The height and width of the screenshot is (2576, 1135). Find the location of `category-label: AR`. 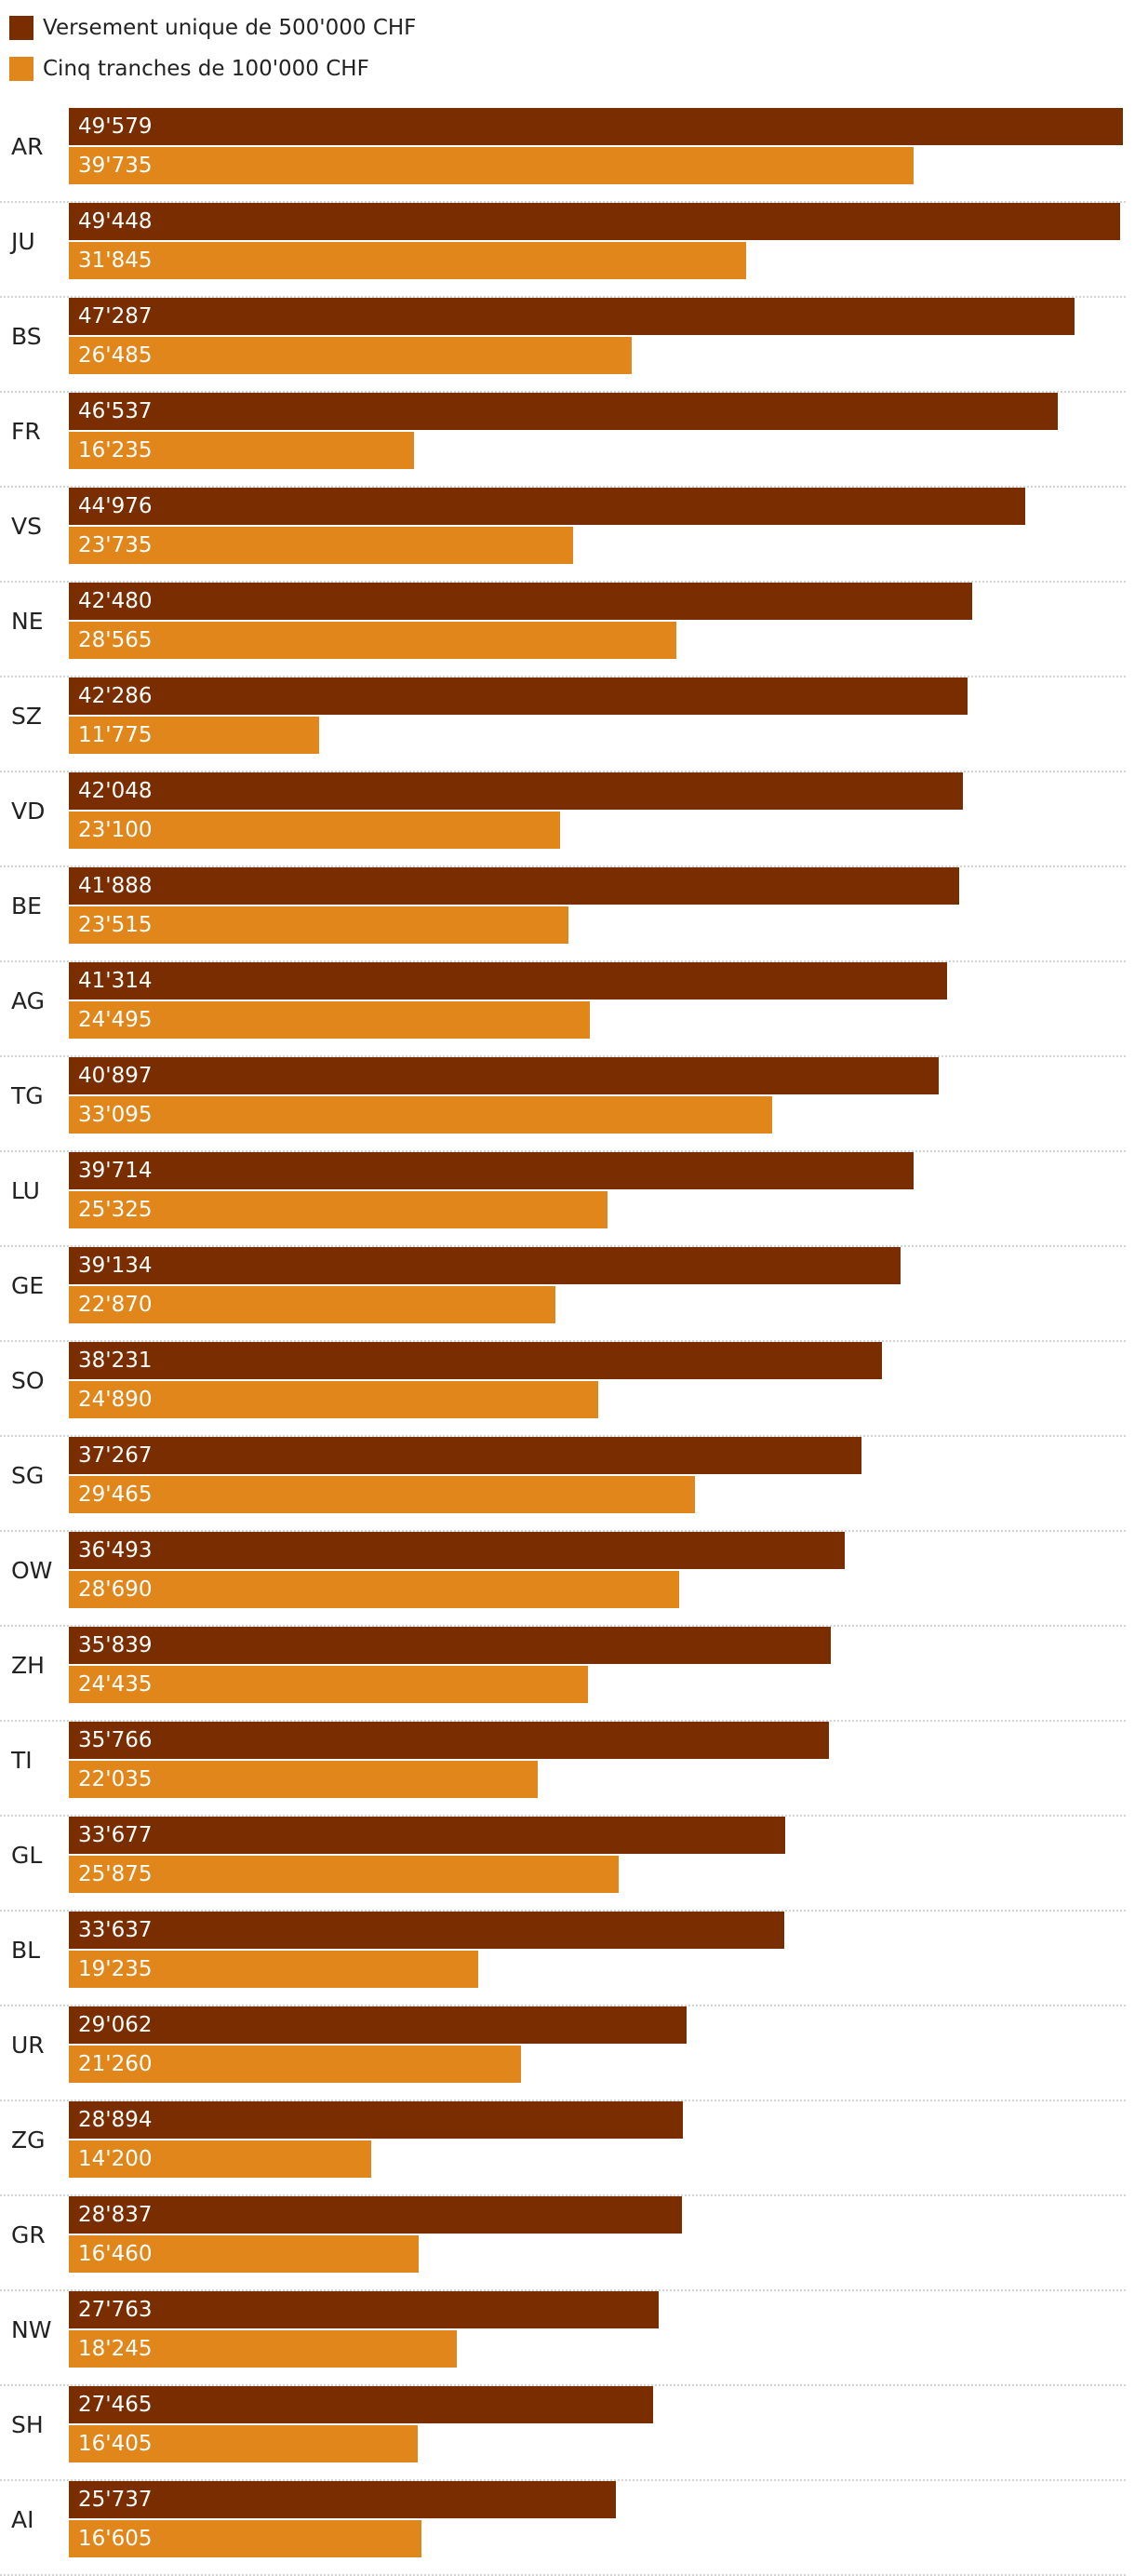

category-label: AR is located at coordinates (27, 146).